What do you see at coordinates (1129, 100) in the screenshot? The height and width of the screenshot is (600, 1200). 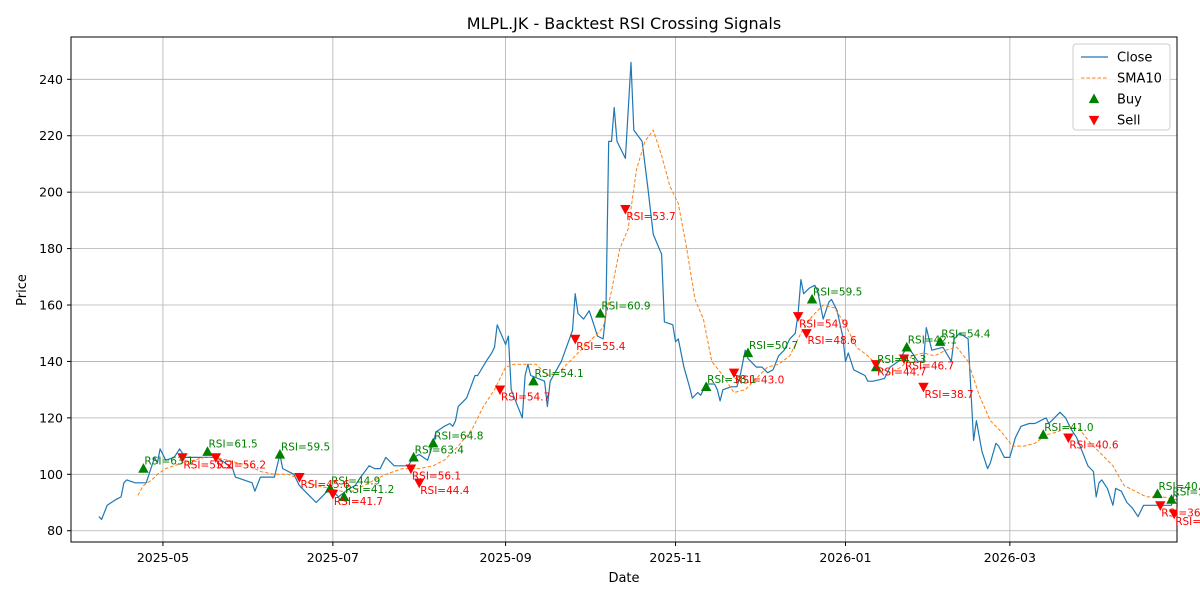 I see `legend-label-buy: Buy` at bounding box center [1129, 100].